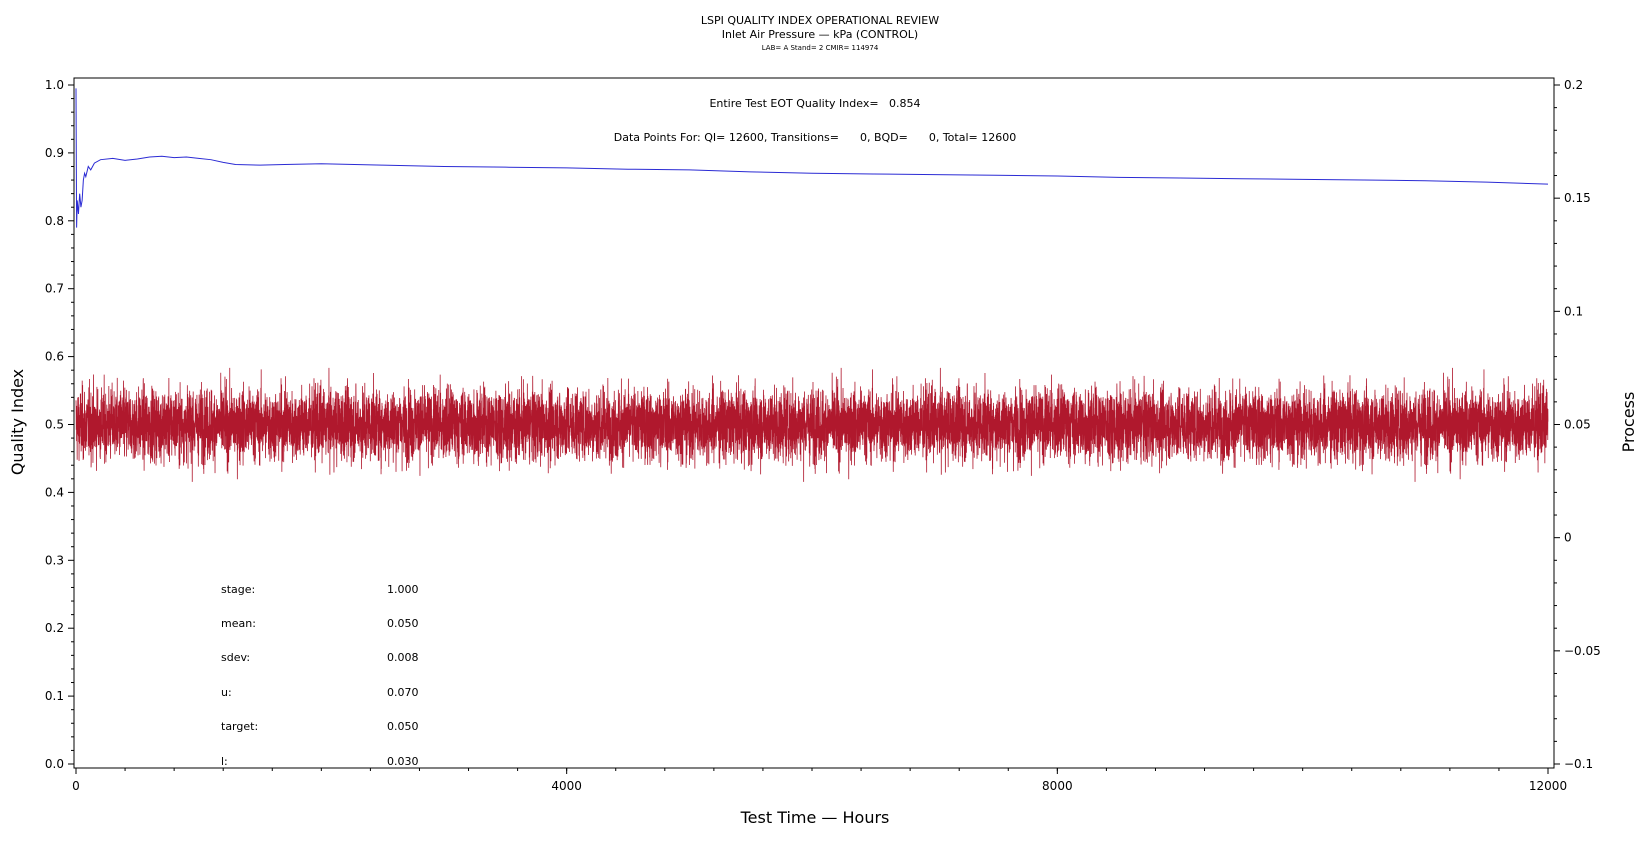 This screenshot has width=1648, height=845. I want to click on x-tick-label: 12000, so click(1548, 786).